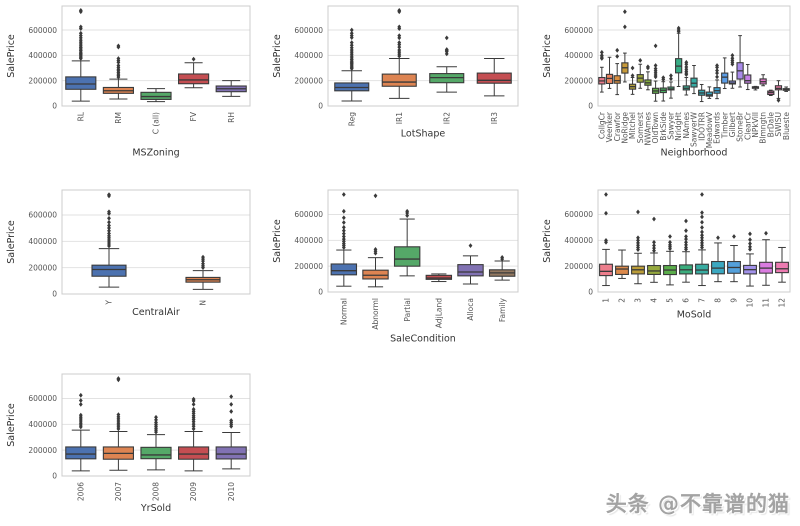 This screenshot has height=526, width=800. I want to click on svg-text: 9, so click(734, 300).